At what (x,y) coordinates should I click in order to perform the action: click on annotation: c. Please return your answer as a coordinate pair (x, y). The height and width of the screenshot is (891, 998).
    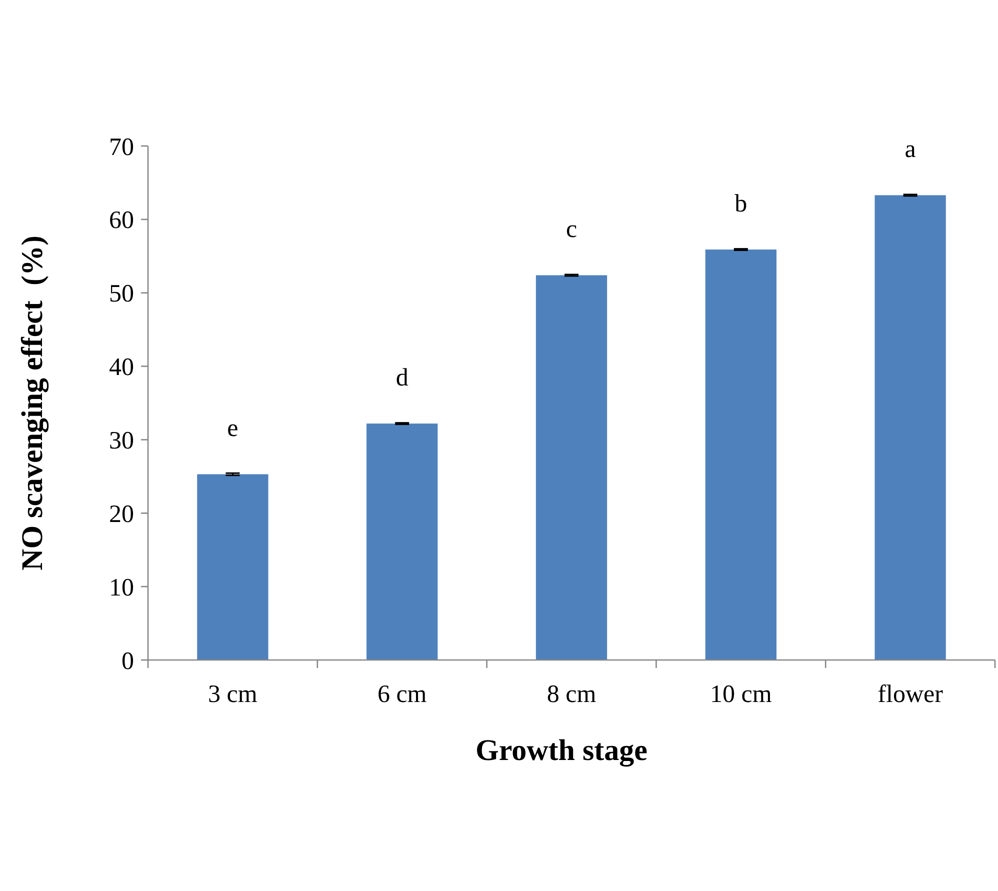
    Looking at the image, I should click on (572, 230).